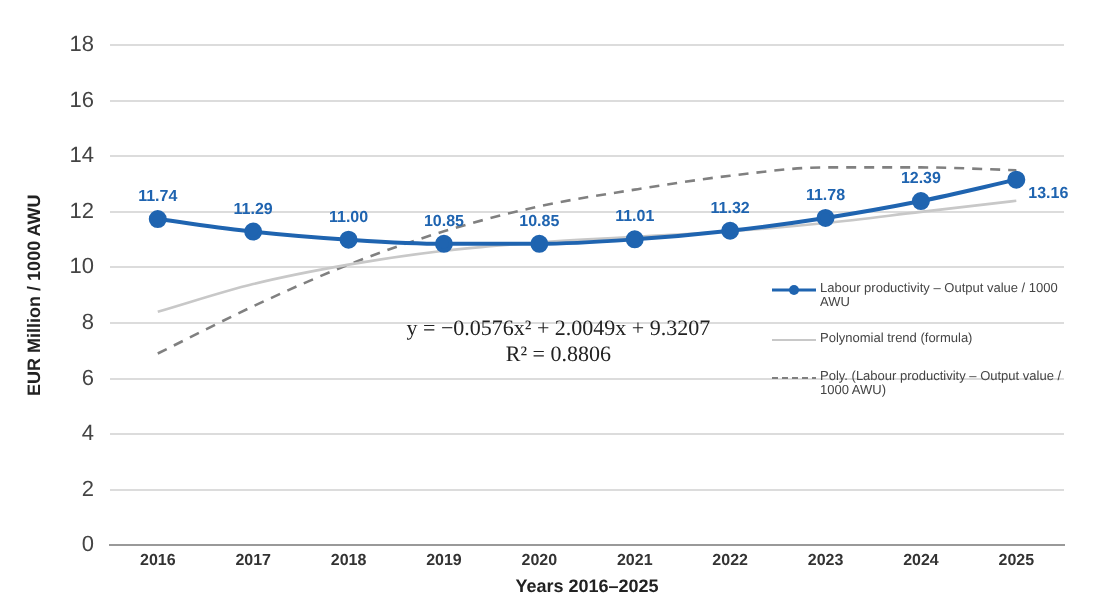 This screenshot has width=1100, height=614. I want to click on y-tick-label: 4, so click(88, 434).